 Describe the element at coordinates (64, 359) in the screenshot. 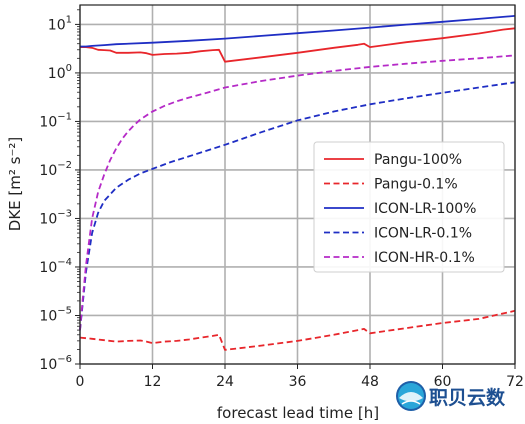

I see `y-tick-exponent: −6` at that location.